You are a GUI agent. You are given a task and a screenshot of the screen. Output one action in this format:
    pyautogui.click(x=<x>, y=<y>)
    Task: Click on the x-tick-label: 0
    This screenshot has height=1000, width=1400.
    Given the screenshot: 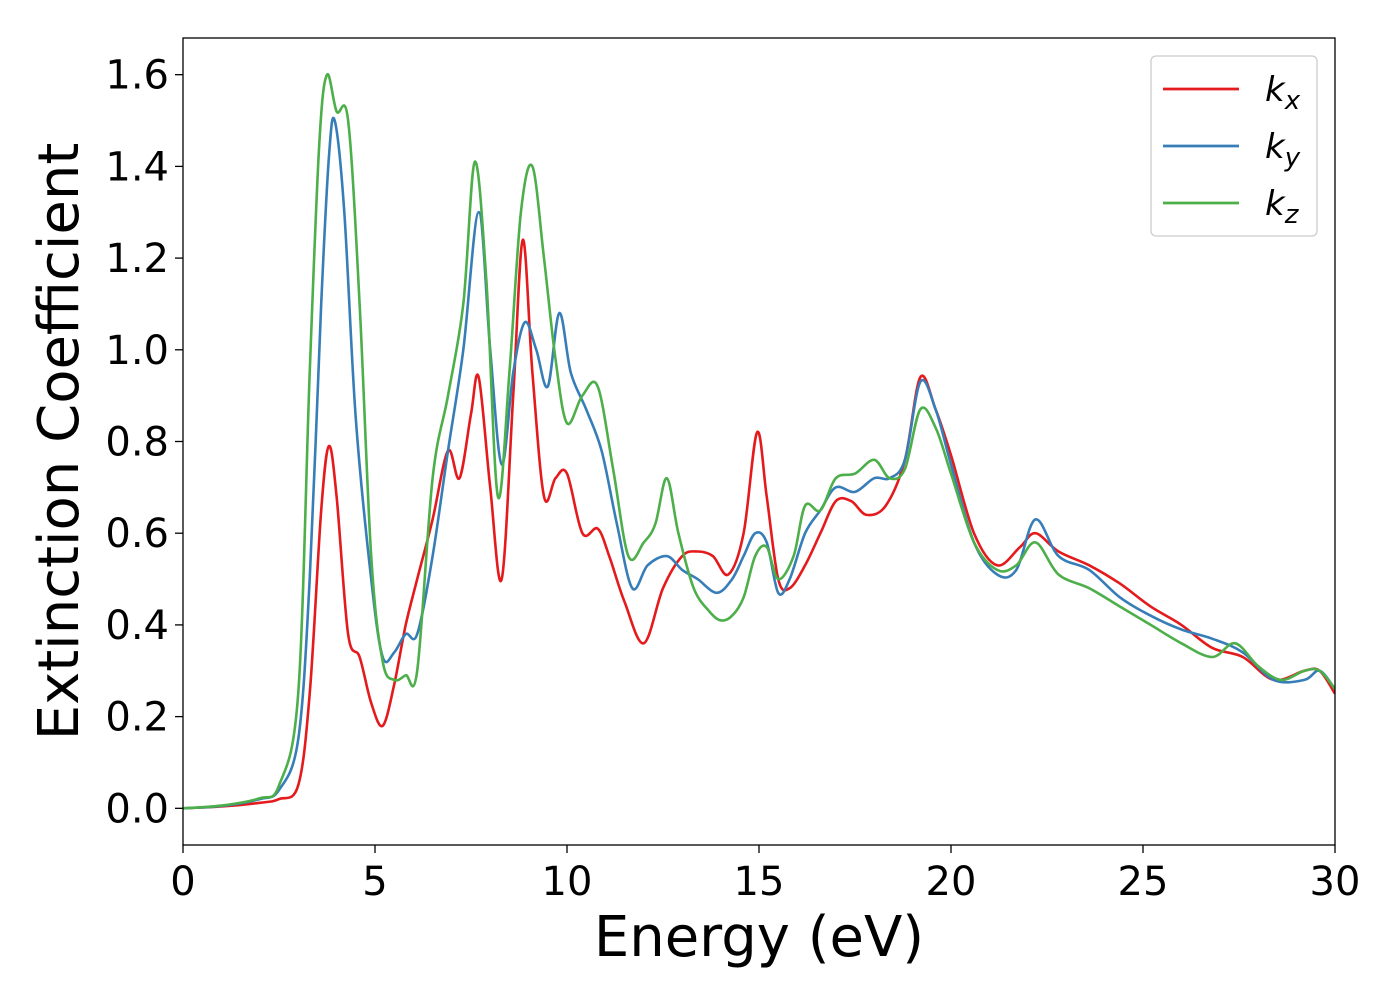 What is the action you would take?
    pyautogui.click(x=182, y=882)
    